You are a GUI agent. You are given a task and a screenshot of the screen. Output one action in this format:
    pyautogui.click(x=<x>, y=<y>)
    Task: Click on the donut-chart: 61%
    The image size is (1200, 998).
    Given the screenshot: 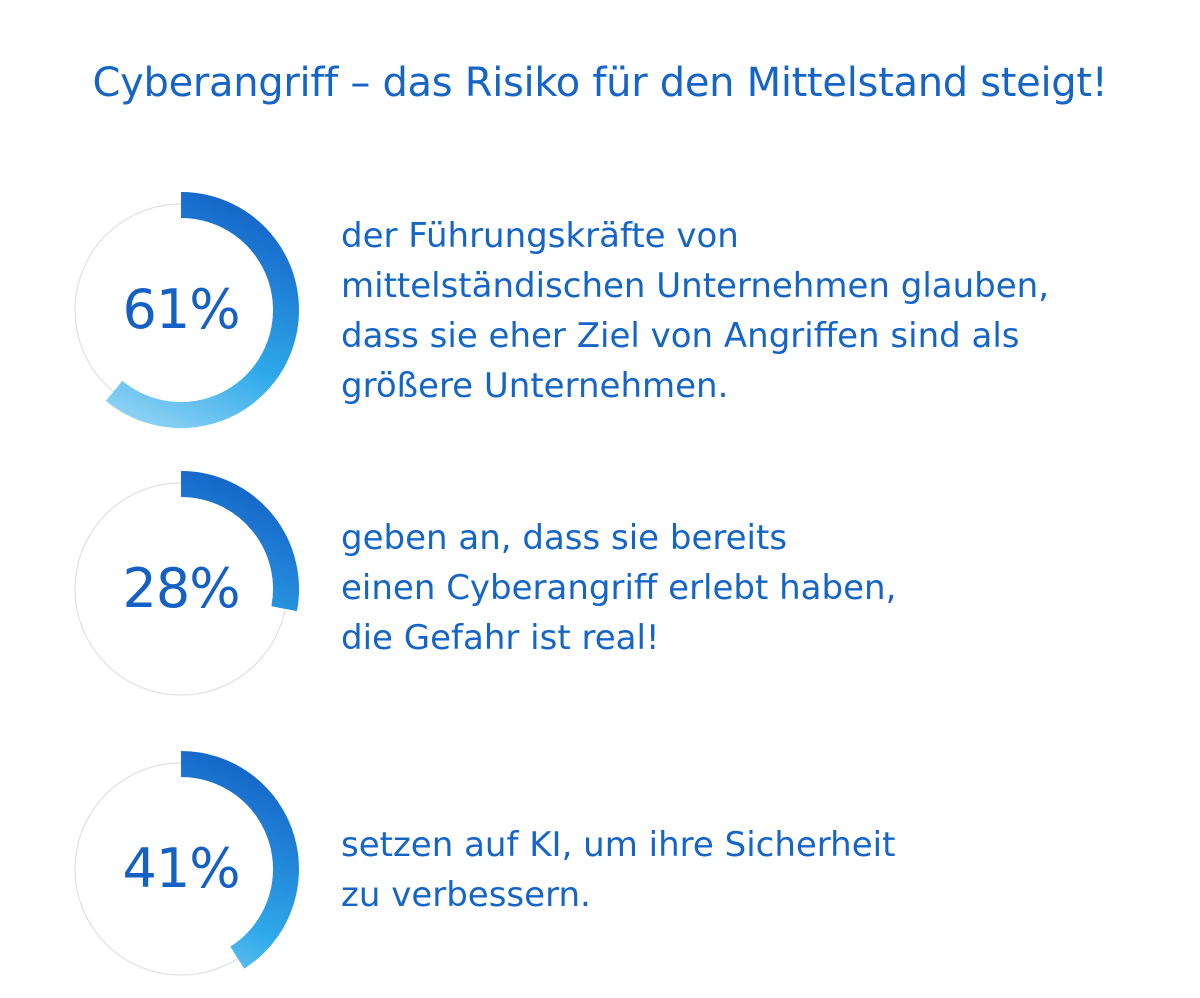 What is the action you would take?
    pyautogui.click(x=181, y=310)
    